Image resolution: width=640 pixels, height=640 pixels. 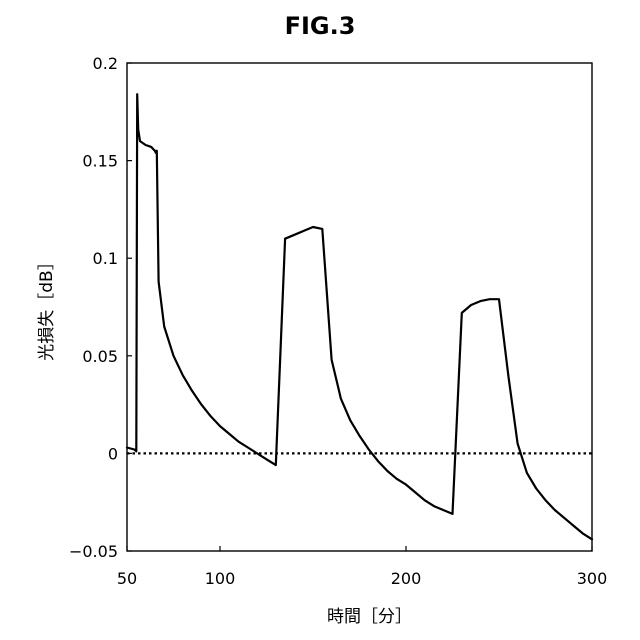 What do you see at coordinates (220, 578) in the screenshot?
I see `x-tick-label: 100` at bounding box center [220, 578].